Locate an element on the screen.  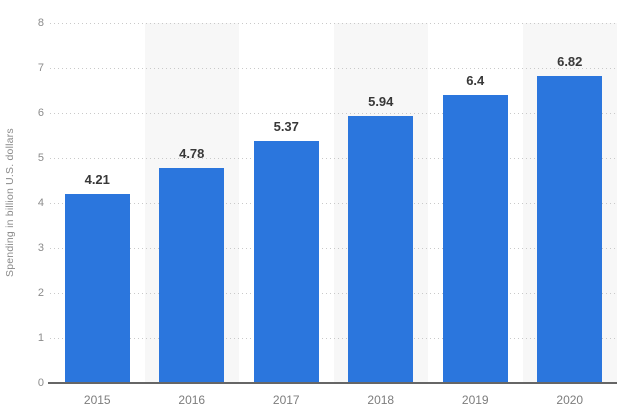
bar-value-label: 4.78 is located at coordinates (192, 153).